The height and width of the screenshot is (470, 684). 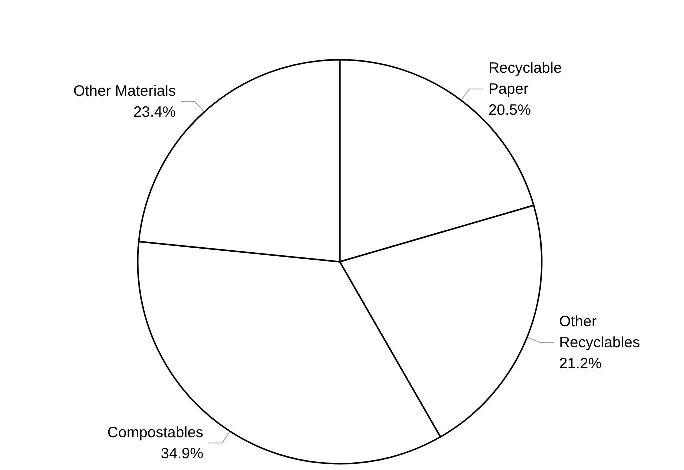 I want to click on data-label: 34.9%, so click(x=182, y=453).